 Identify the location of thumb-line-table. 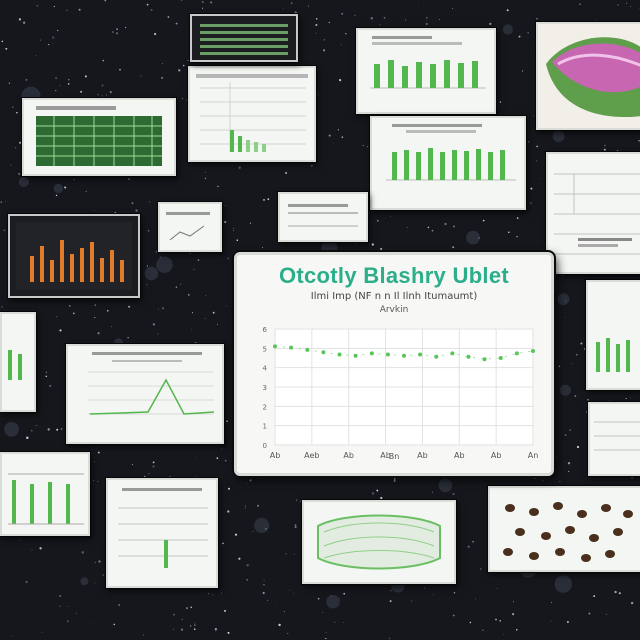
(252, 114).